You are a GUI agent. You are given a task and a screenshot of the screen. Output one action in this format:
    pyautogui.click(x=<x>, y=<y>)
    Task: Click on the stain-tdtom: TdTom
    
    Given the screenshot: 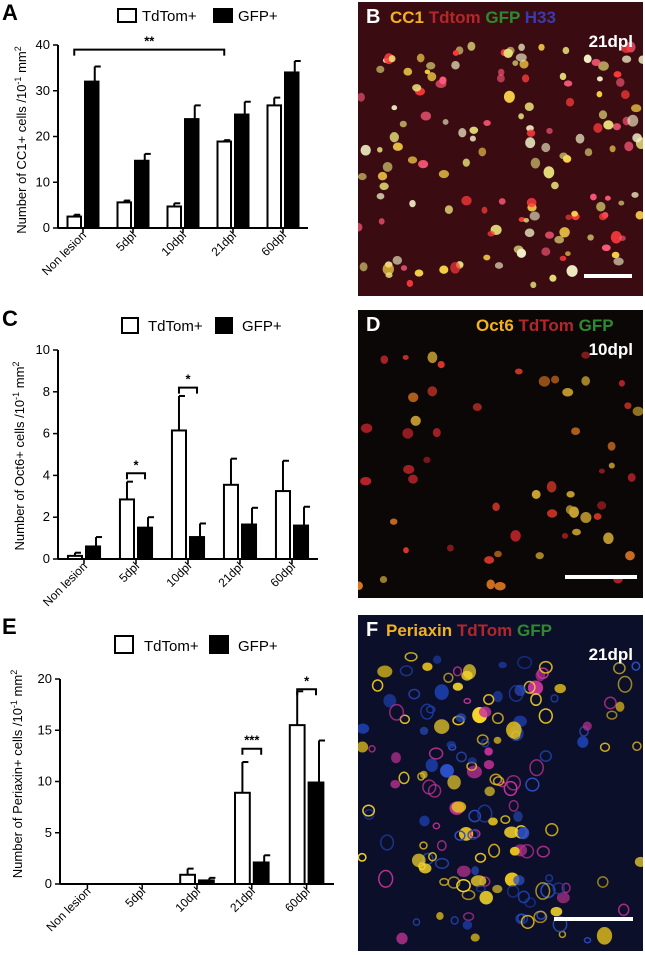 What is the action you would take?
    pyautogui.click(x=548, y=325)
    